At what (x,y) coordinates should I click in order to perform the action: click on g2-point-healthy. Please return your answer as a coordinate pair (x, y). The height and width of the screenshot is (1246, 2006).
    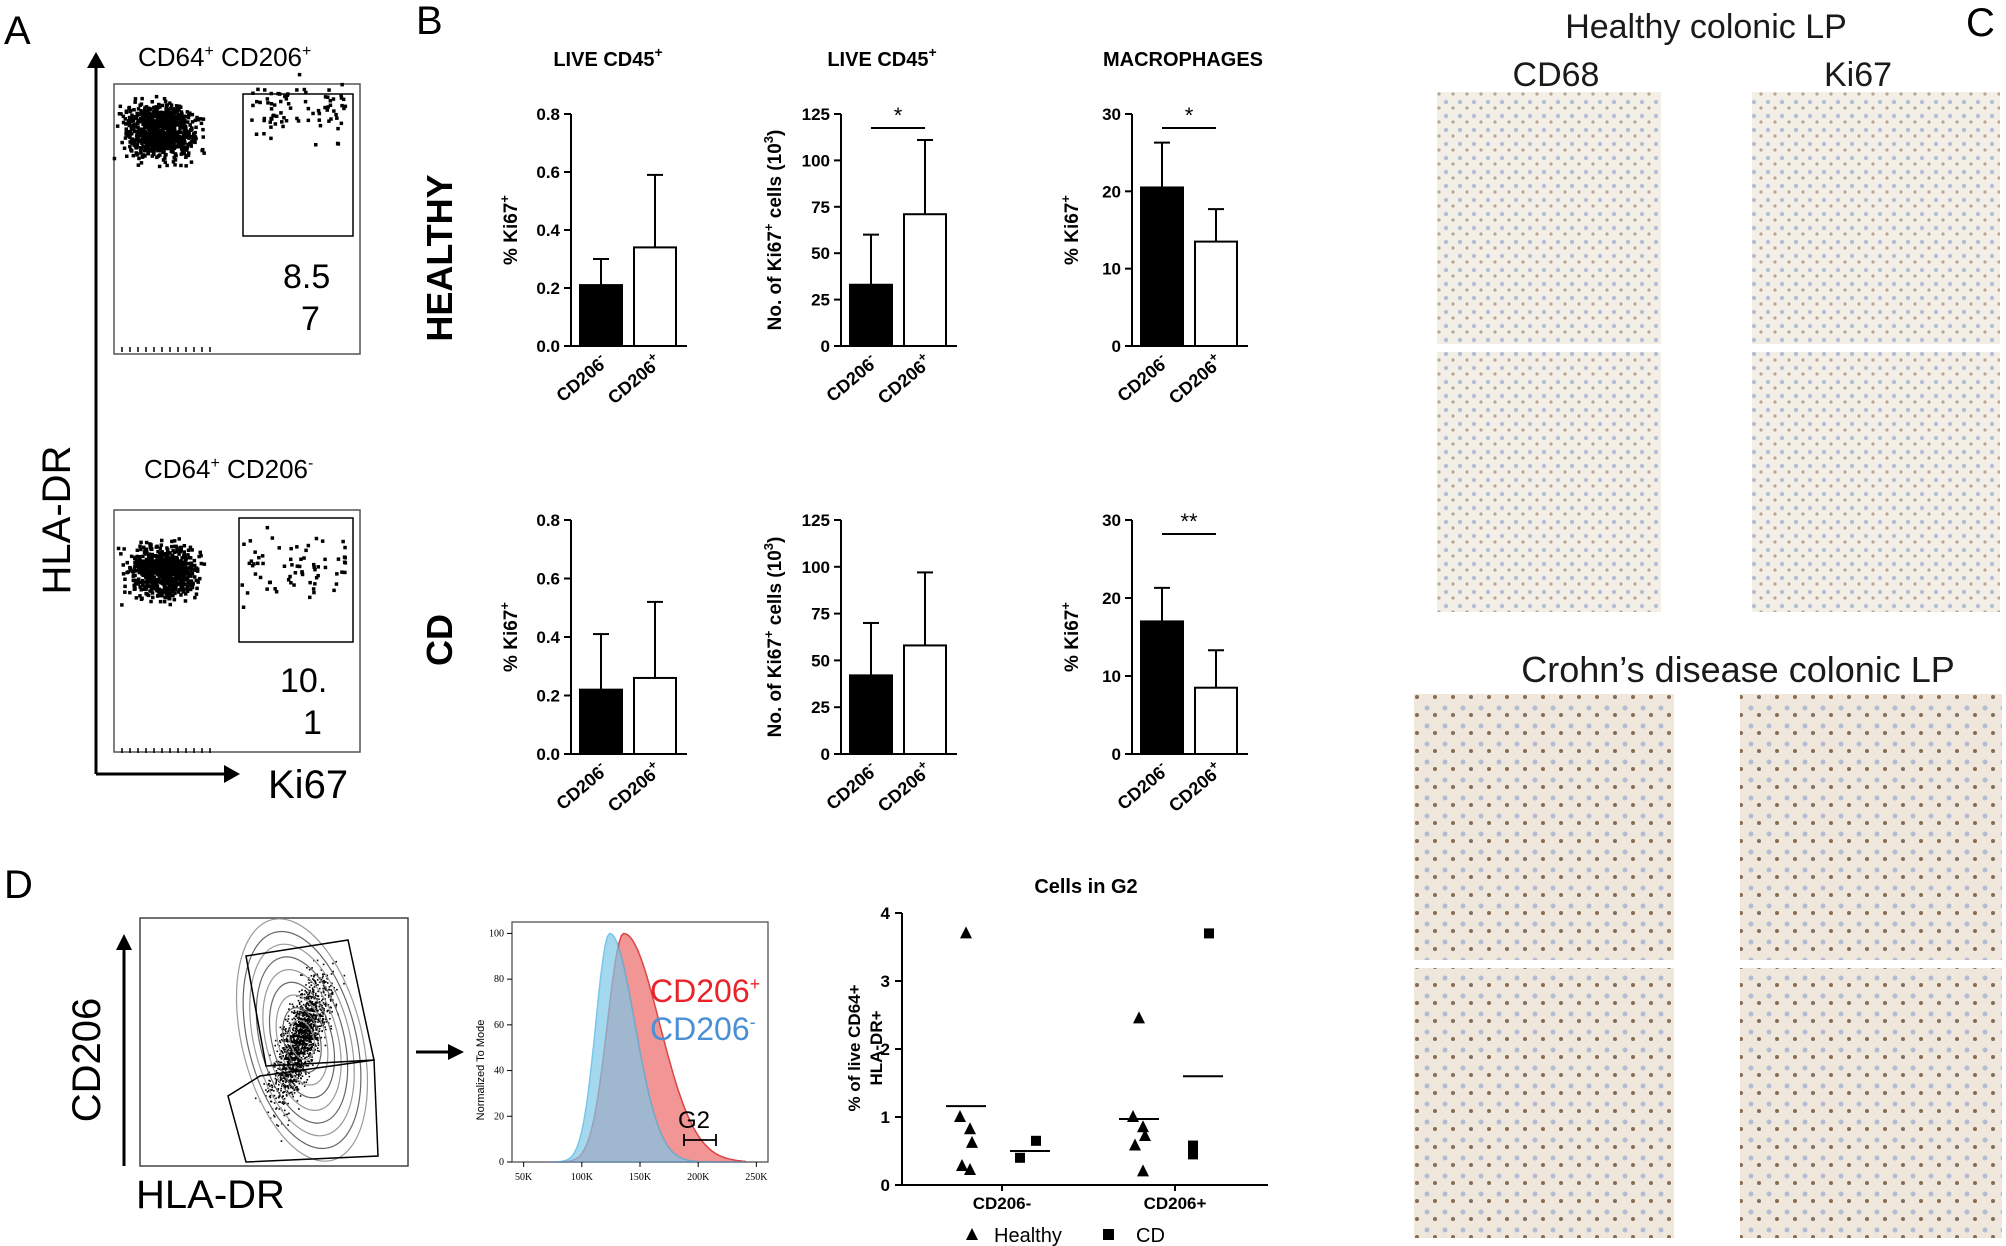
    Looking at the image, I should click on (970, 1169).